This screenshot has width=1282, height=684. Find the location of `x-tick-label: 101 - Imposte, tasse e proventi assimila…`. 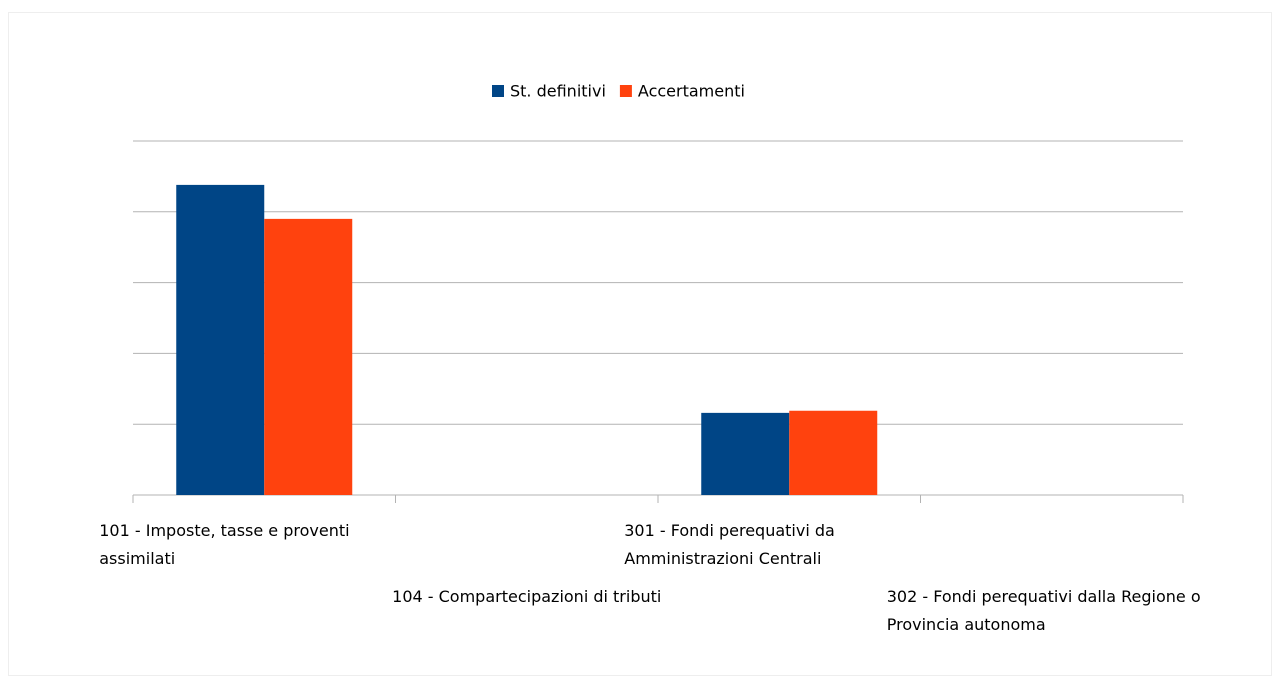

x-tick-label: 101 - Imposte, tasse e proventi assimila… is located at coordinates (224, 544).